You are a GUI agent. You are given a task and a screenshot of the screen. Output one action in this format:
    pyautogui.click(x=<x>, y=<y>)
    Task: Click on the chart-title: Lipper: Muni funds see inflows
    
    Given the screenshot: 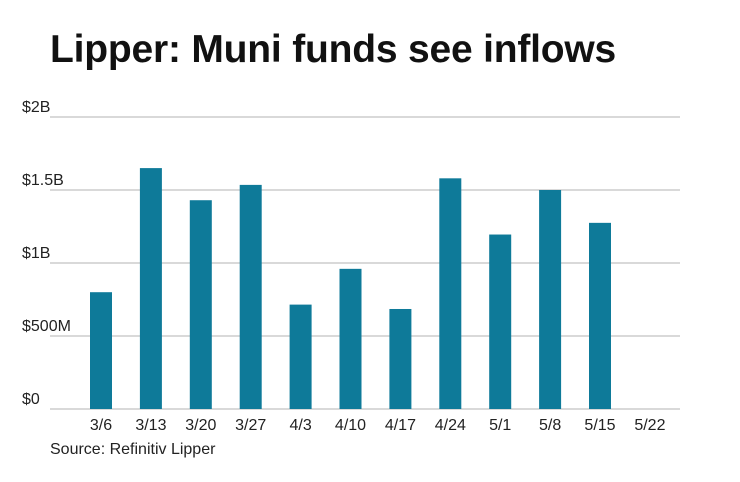 What is the action you would take?
    pyautogui.click(x=333, y=49)
    